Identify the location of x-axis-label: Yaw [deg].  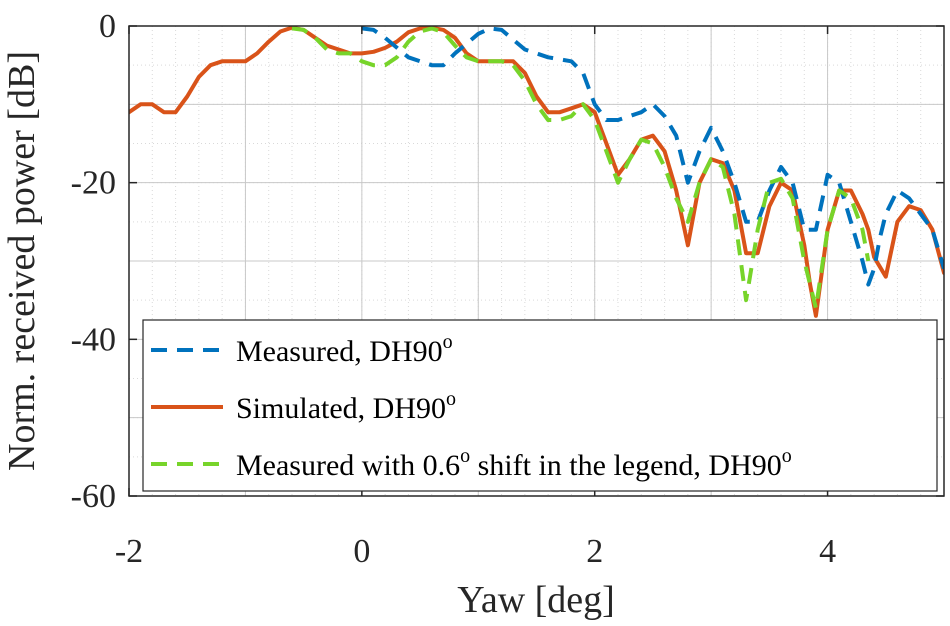
(536, 600).